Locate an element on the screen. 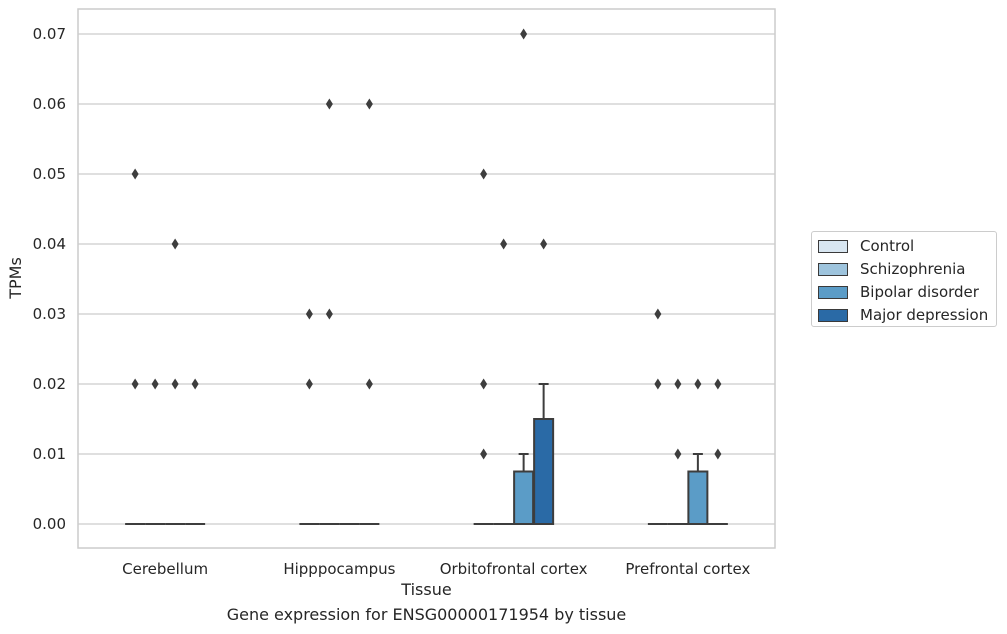 The width and height of the screenshot is (1007, 634). y-axis-label: TPMs is located at coordinates (15, 278).